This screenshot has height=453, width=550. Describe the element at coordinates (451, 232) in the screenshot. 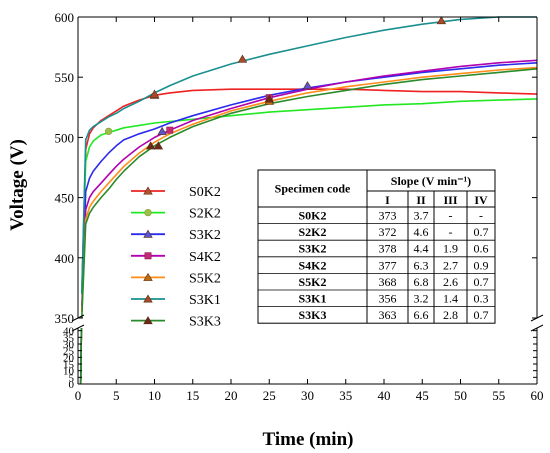

I see `table-cell-s2k2-3: -` at that location.